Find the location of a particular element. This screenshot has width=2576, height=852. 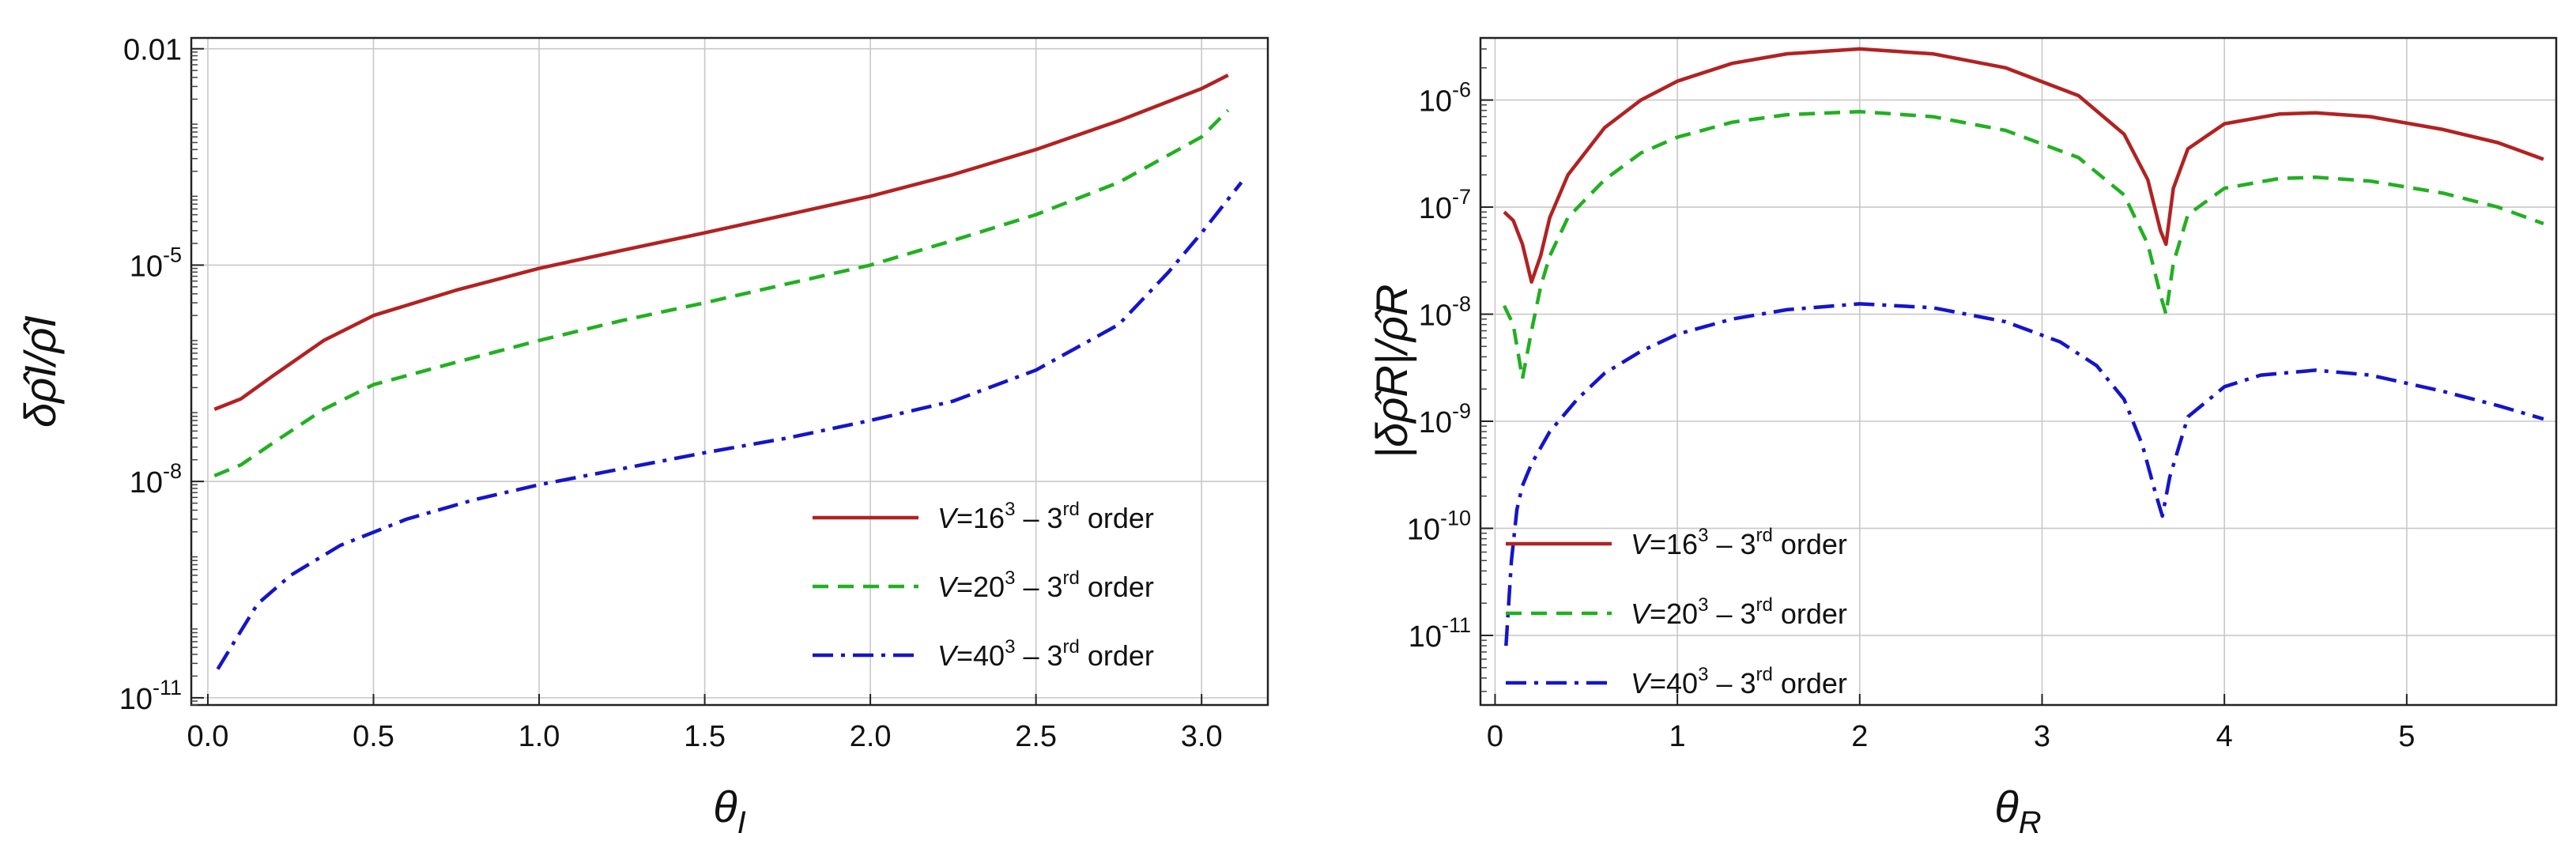

right-y-tick-label: 10⁻¹¹ is located at coordinates (1440, 633).